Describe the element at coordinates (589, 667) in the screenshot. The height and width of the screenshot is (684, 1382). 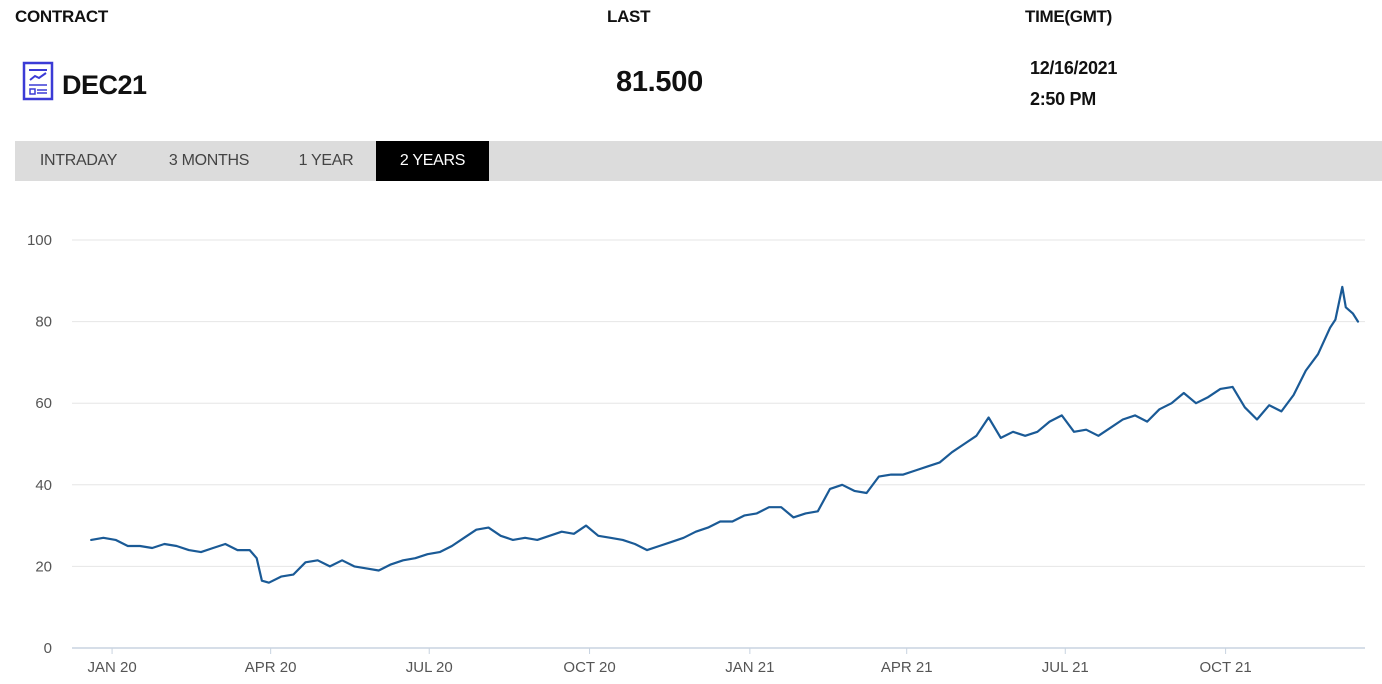
I see `x-tick-label: OCT 20` at that location.